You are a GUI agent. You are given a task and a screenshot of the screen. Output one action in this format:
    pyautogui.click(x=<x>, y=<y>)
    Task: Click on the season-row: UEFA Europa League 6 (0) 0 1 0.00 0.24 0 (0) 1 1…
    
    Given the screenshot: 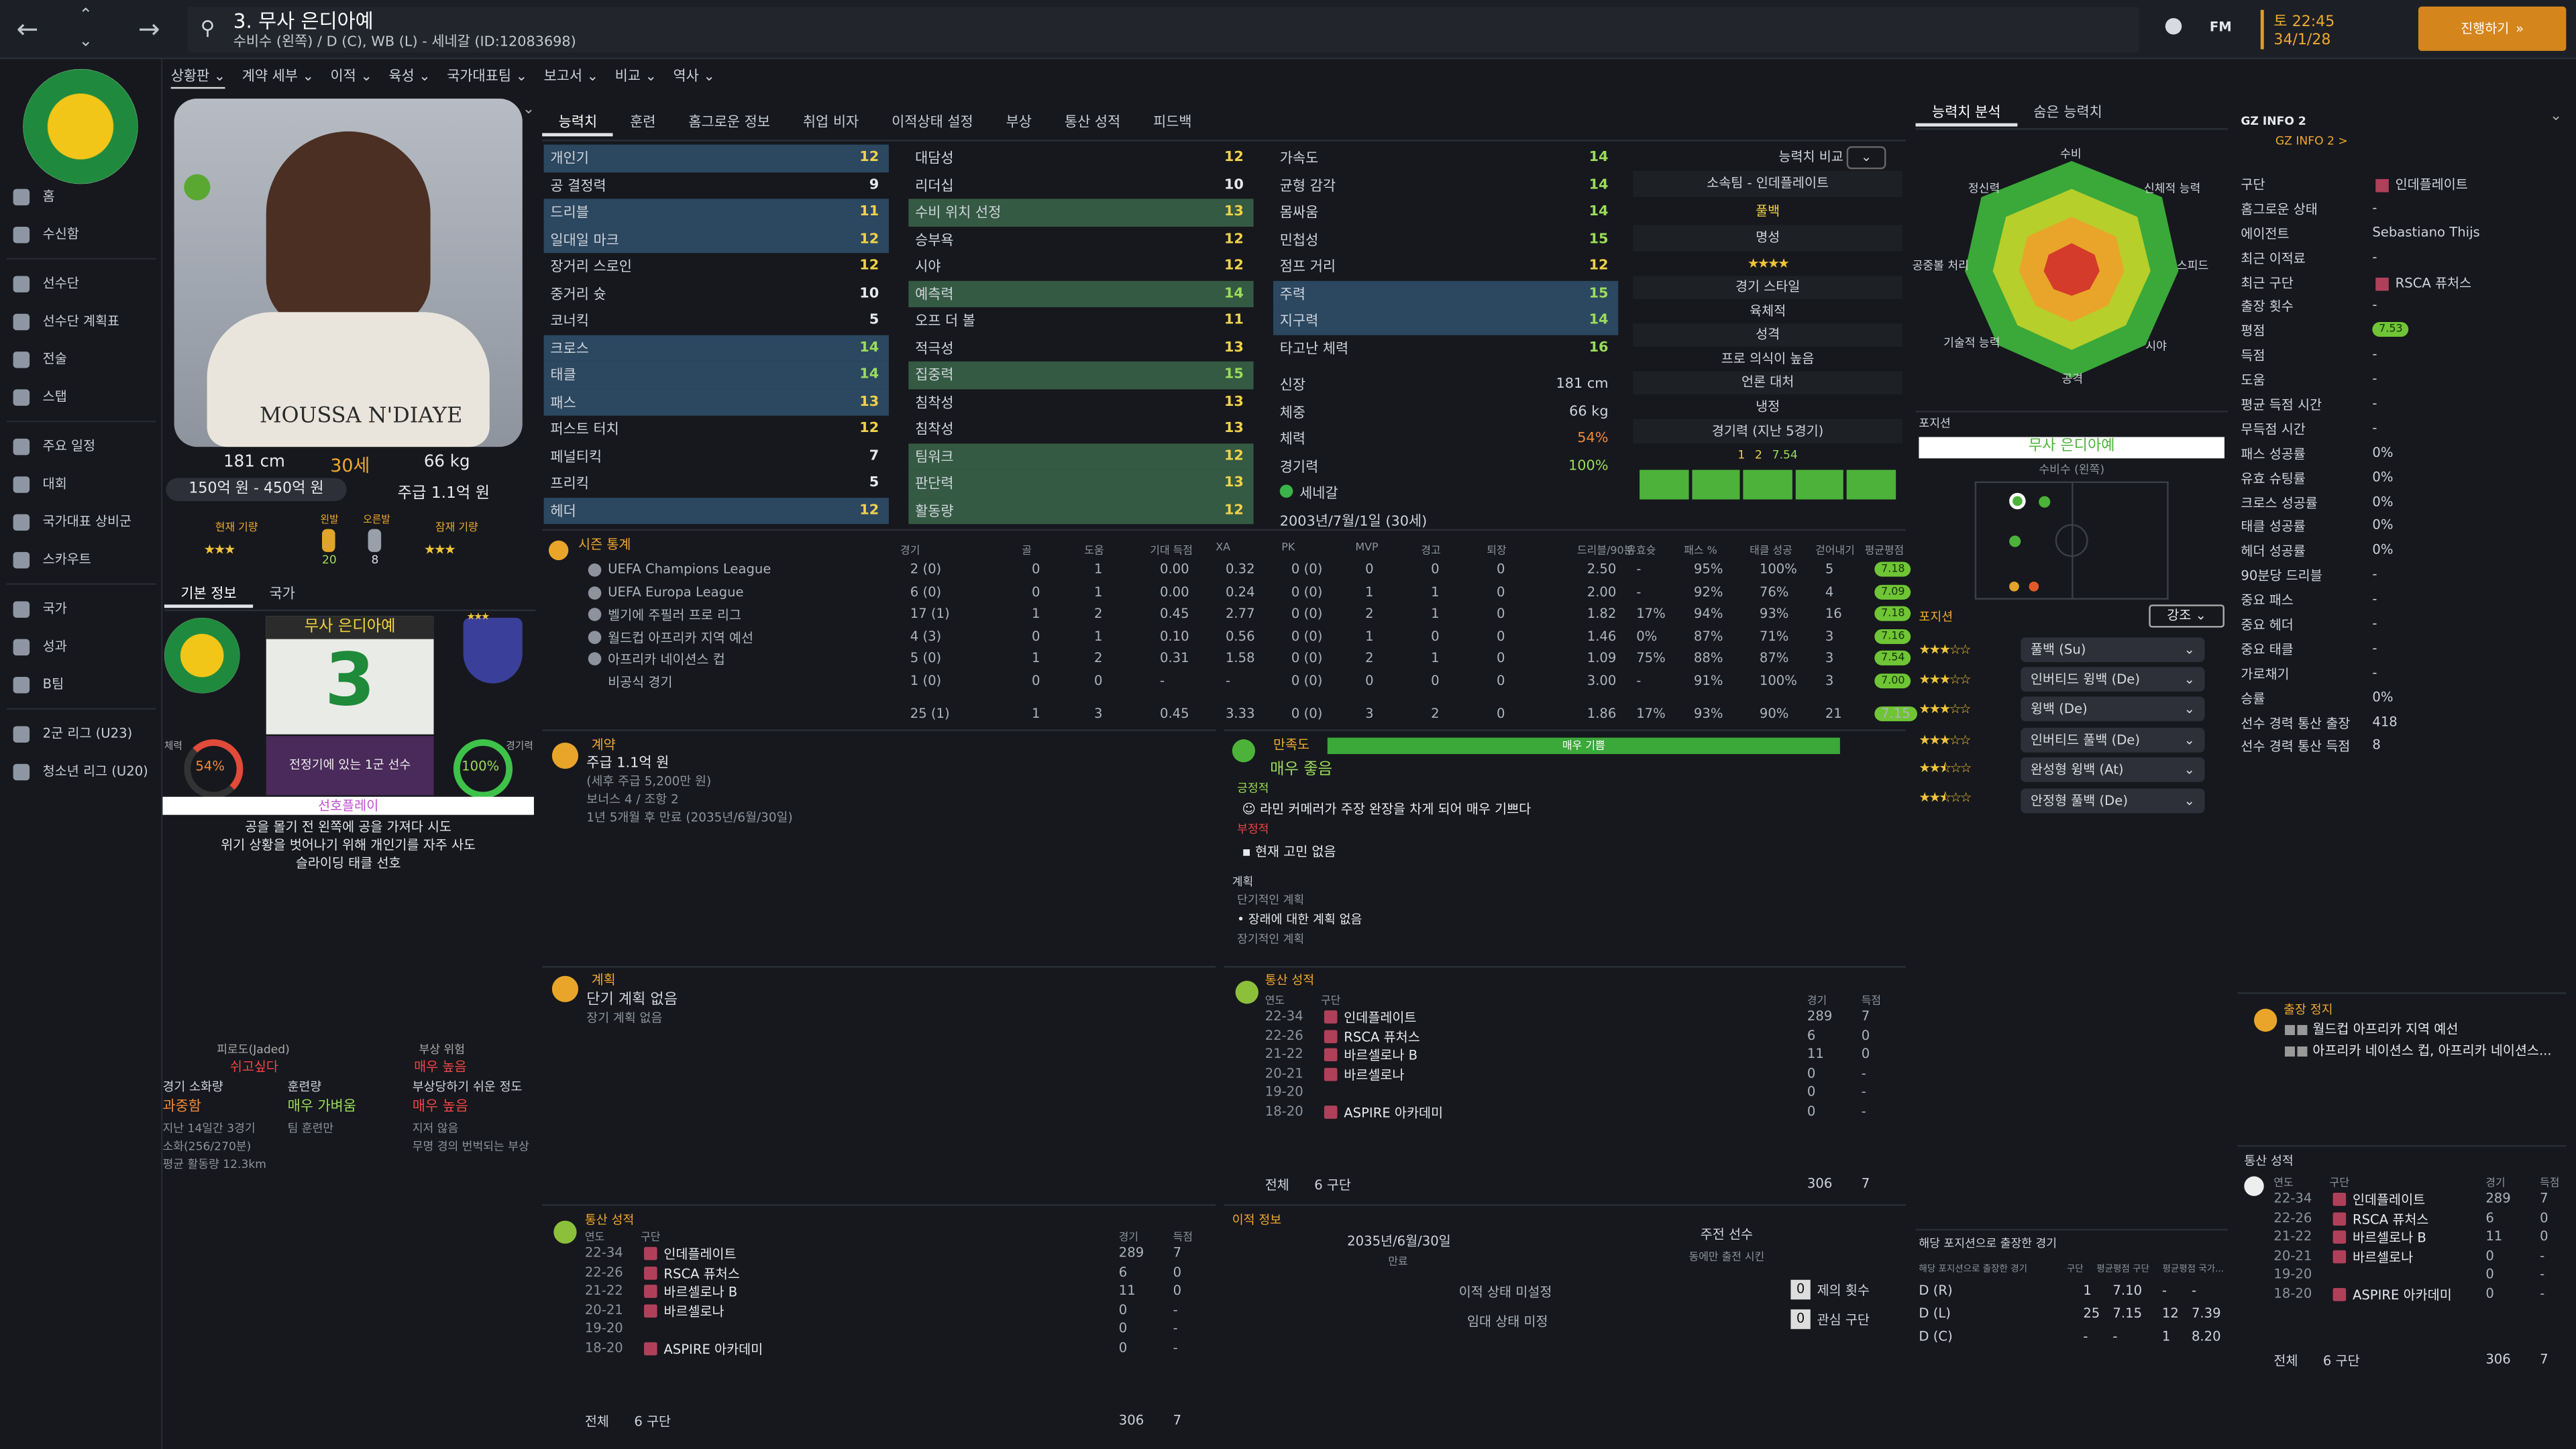 What is the action you would take?
    pyautogui.click(x=1227, y=592)
    